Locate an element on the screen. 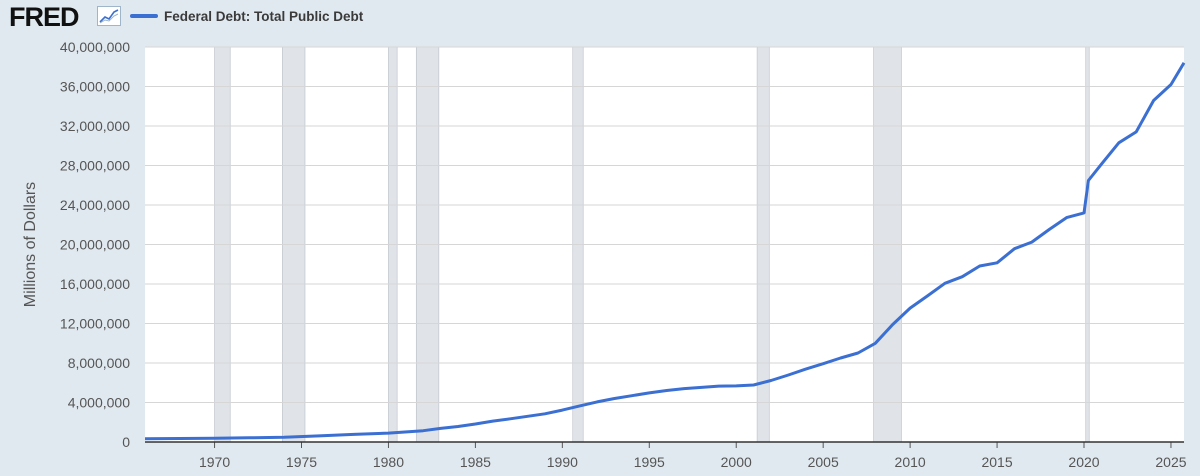 The height and width of the screenshot is (476, 1200). y-tick-label: 12,000,000 is located at coordinates (95, 324).